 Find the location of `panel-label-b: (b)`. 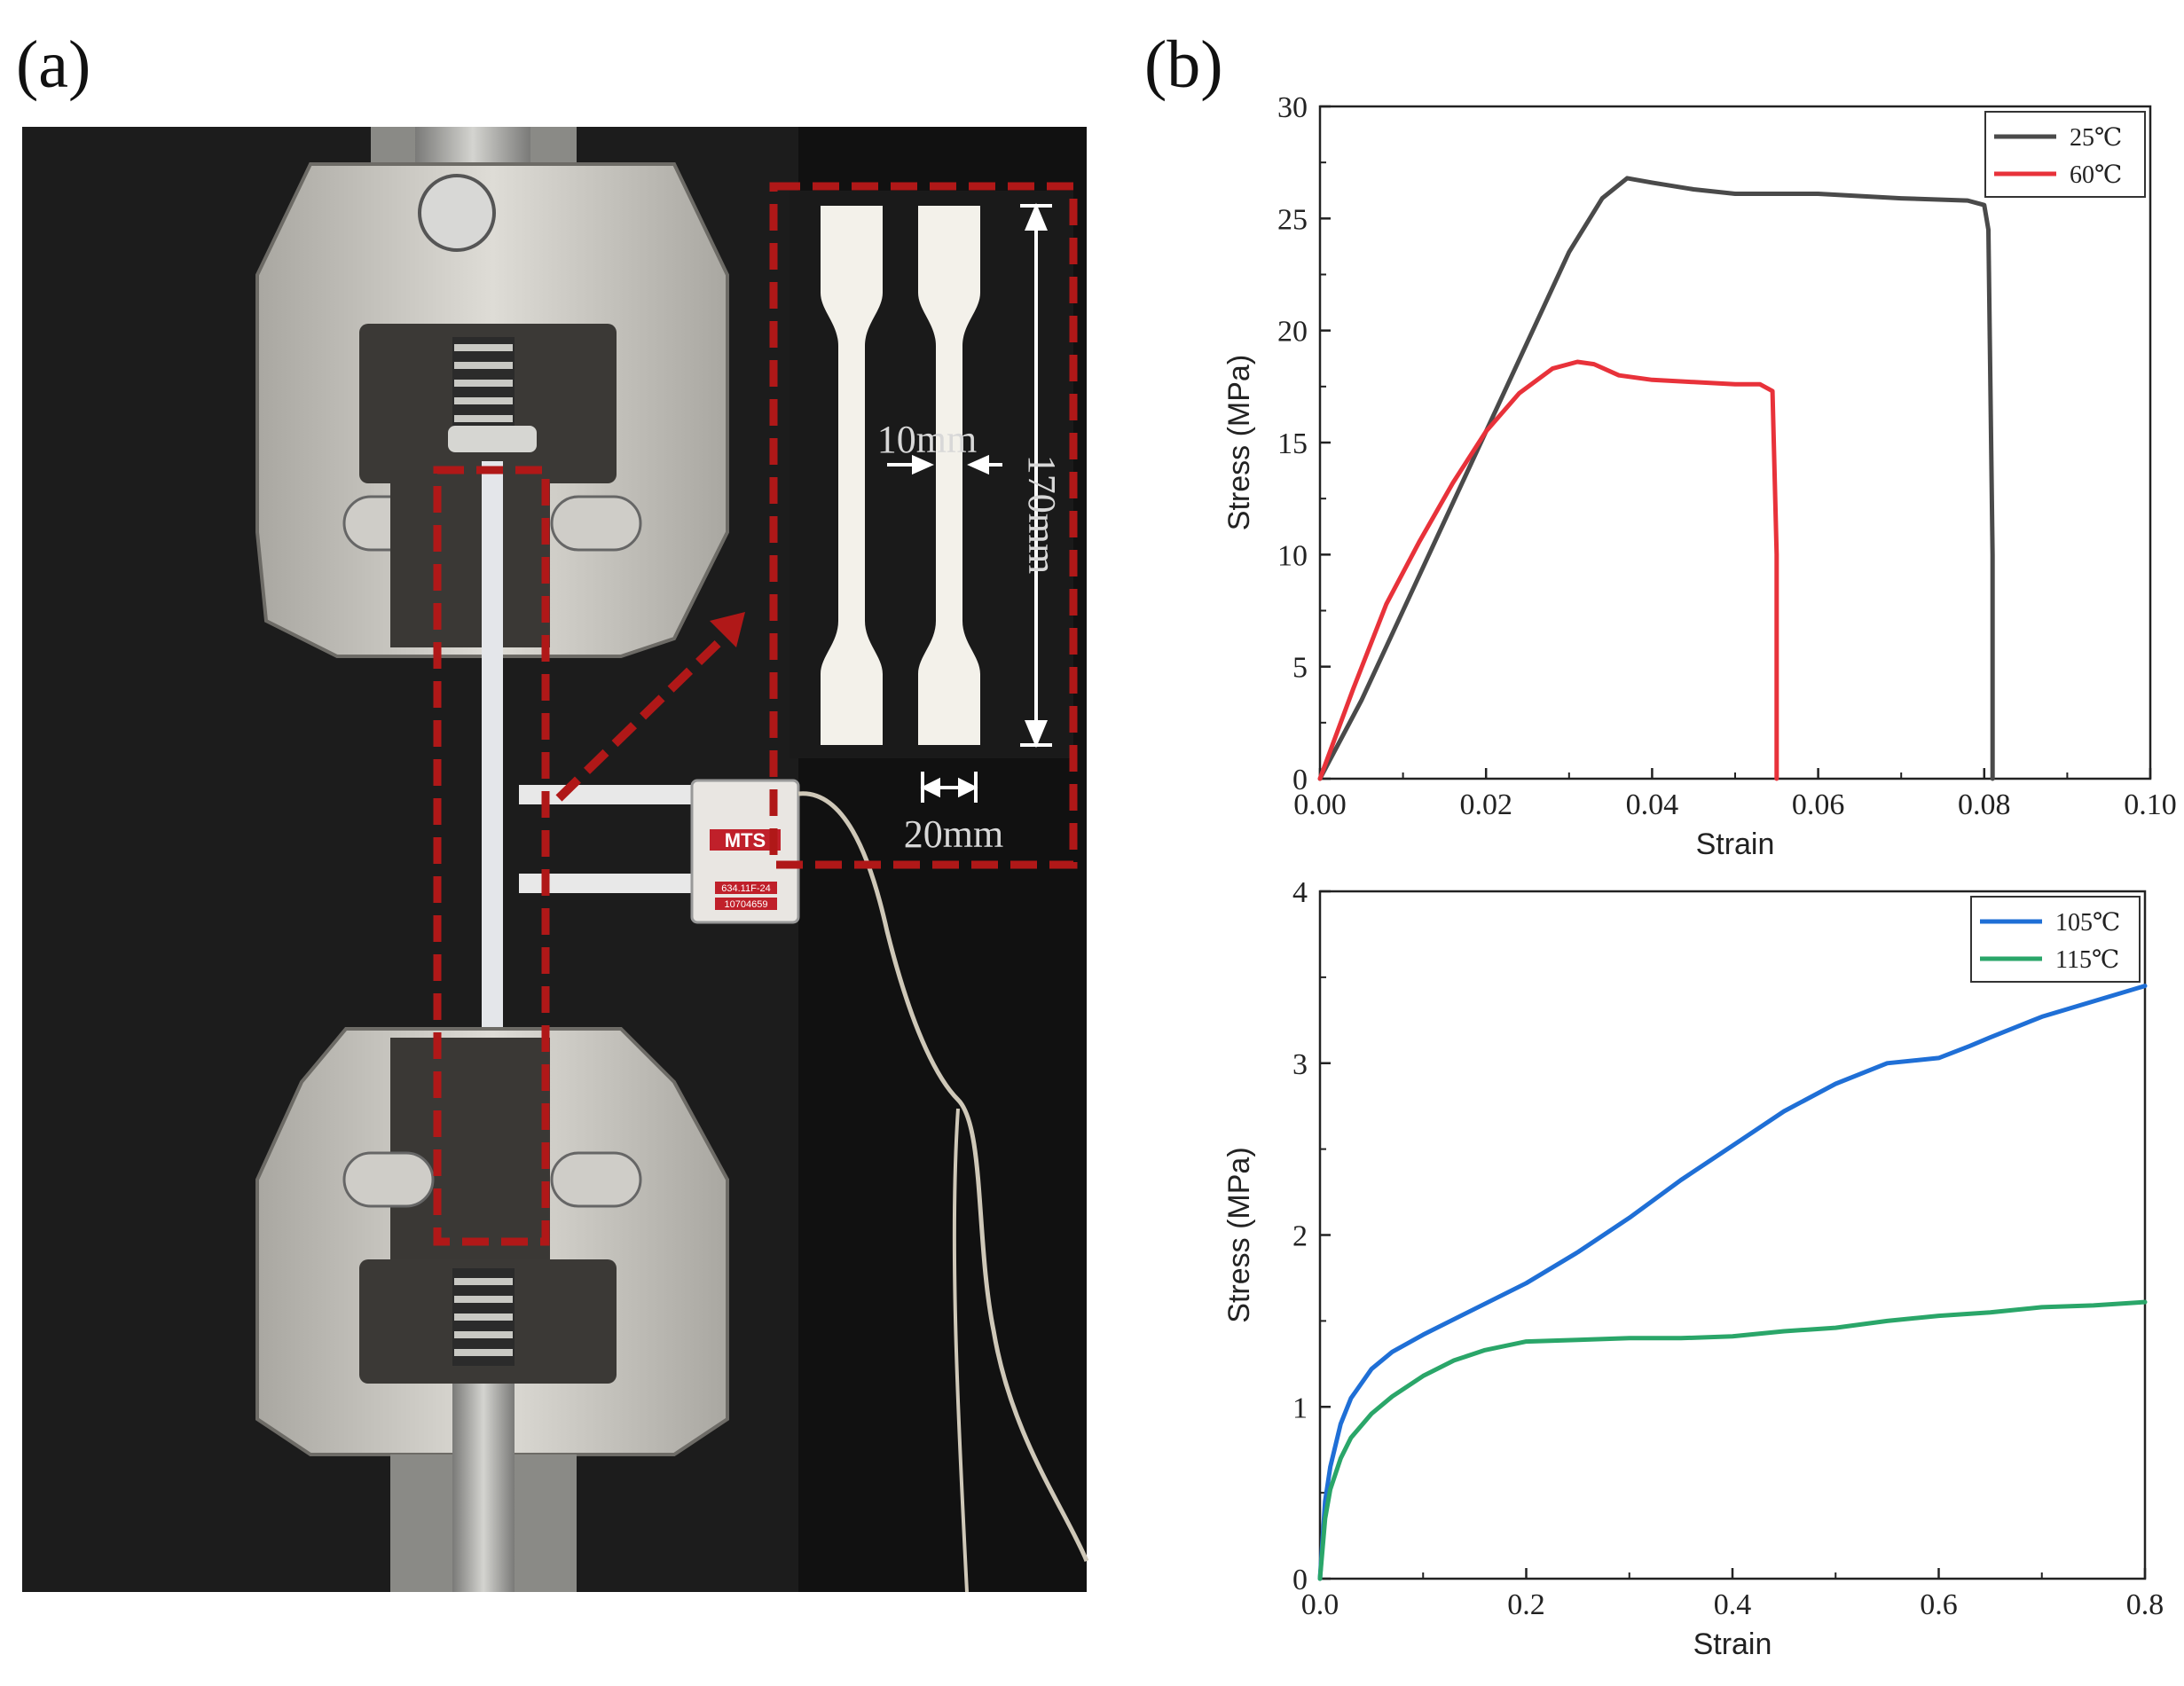

panel-label-b: (b) is located at coordinates (1183, 64).